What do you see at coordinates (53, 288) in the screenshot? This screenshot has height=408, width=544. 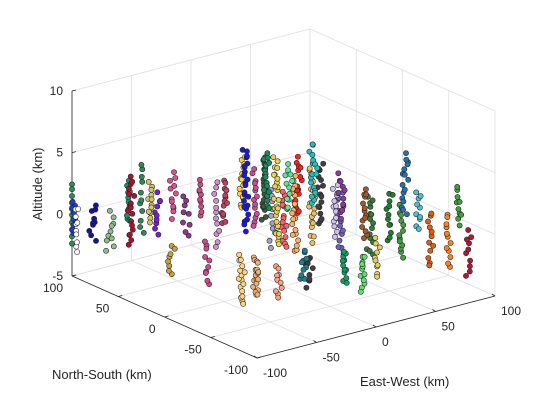 I see `y-tick-label: 100` at bounding box center [53, 288].